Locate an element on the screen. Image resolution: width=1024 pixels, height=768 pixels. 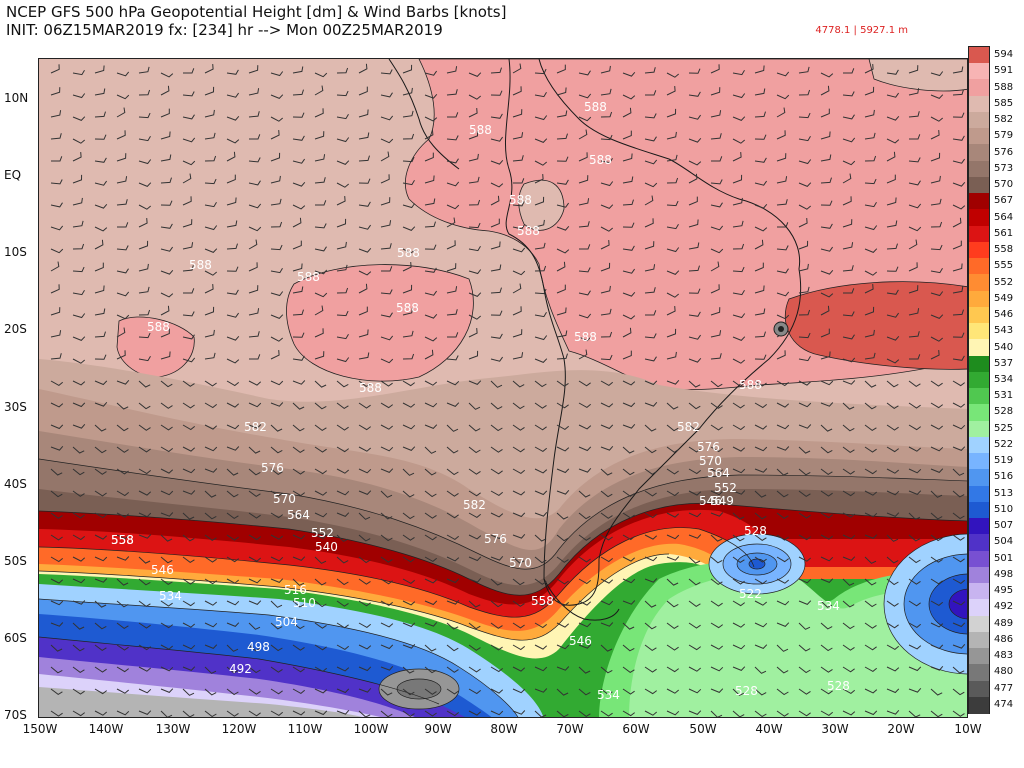
contour-label: 588 is located at coordinates (480, 130).